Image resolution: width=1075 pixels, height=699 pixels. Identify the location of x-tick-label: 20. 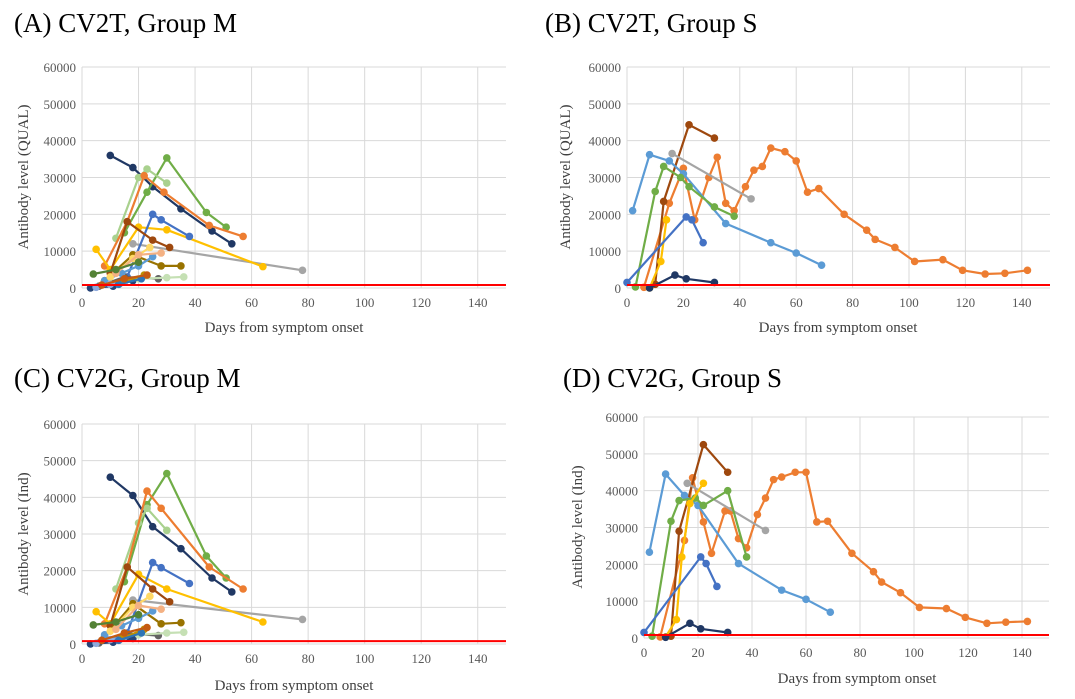
(138, 658).